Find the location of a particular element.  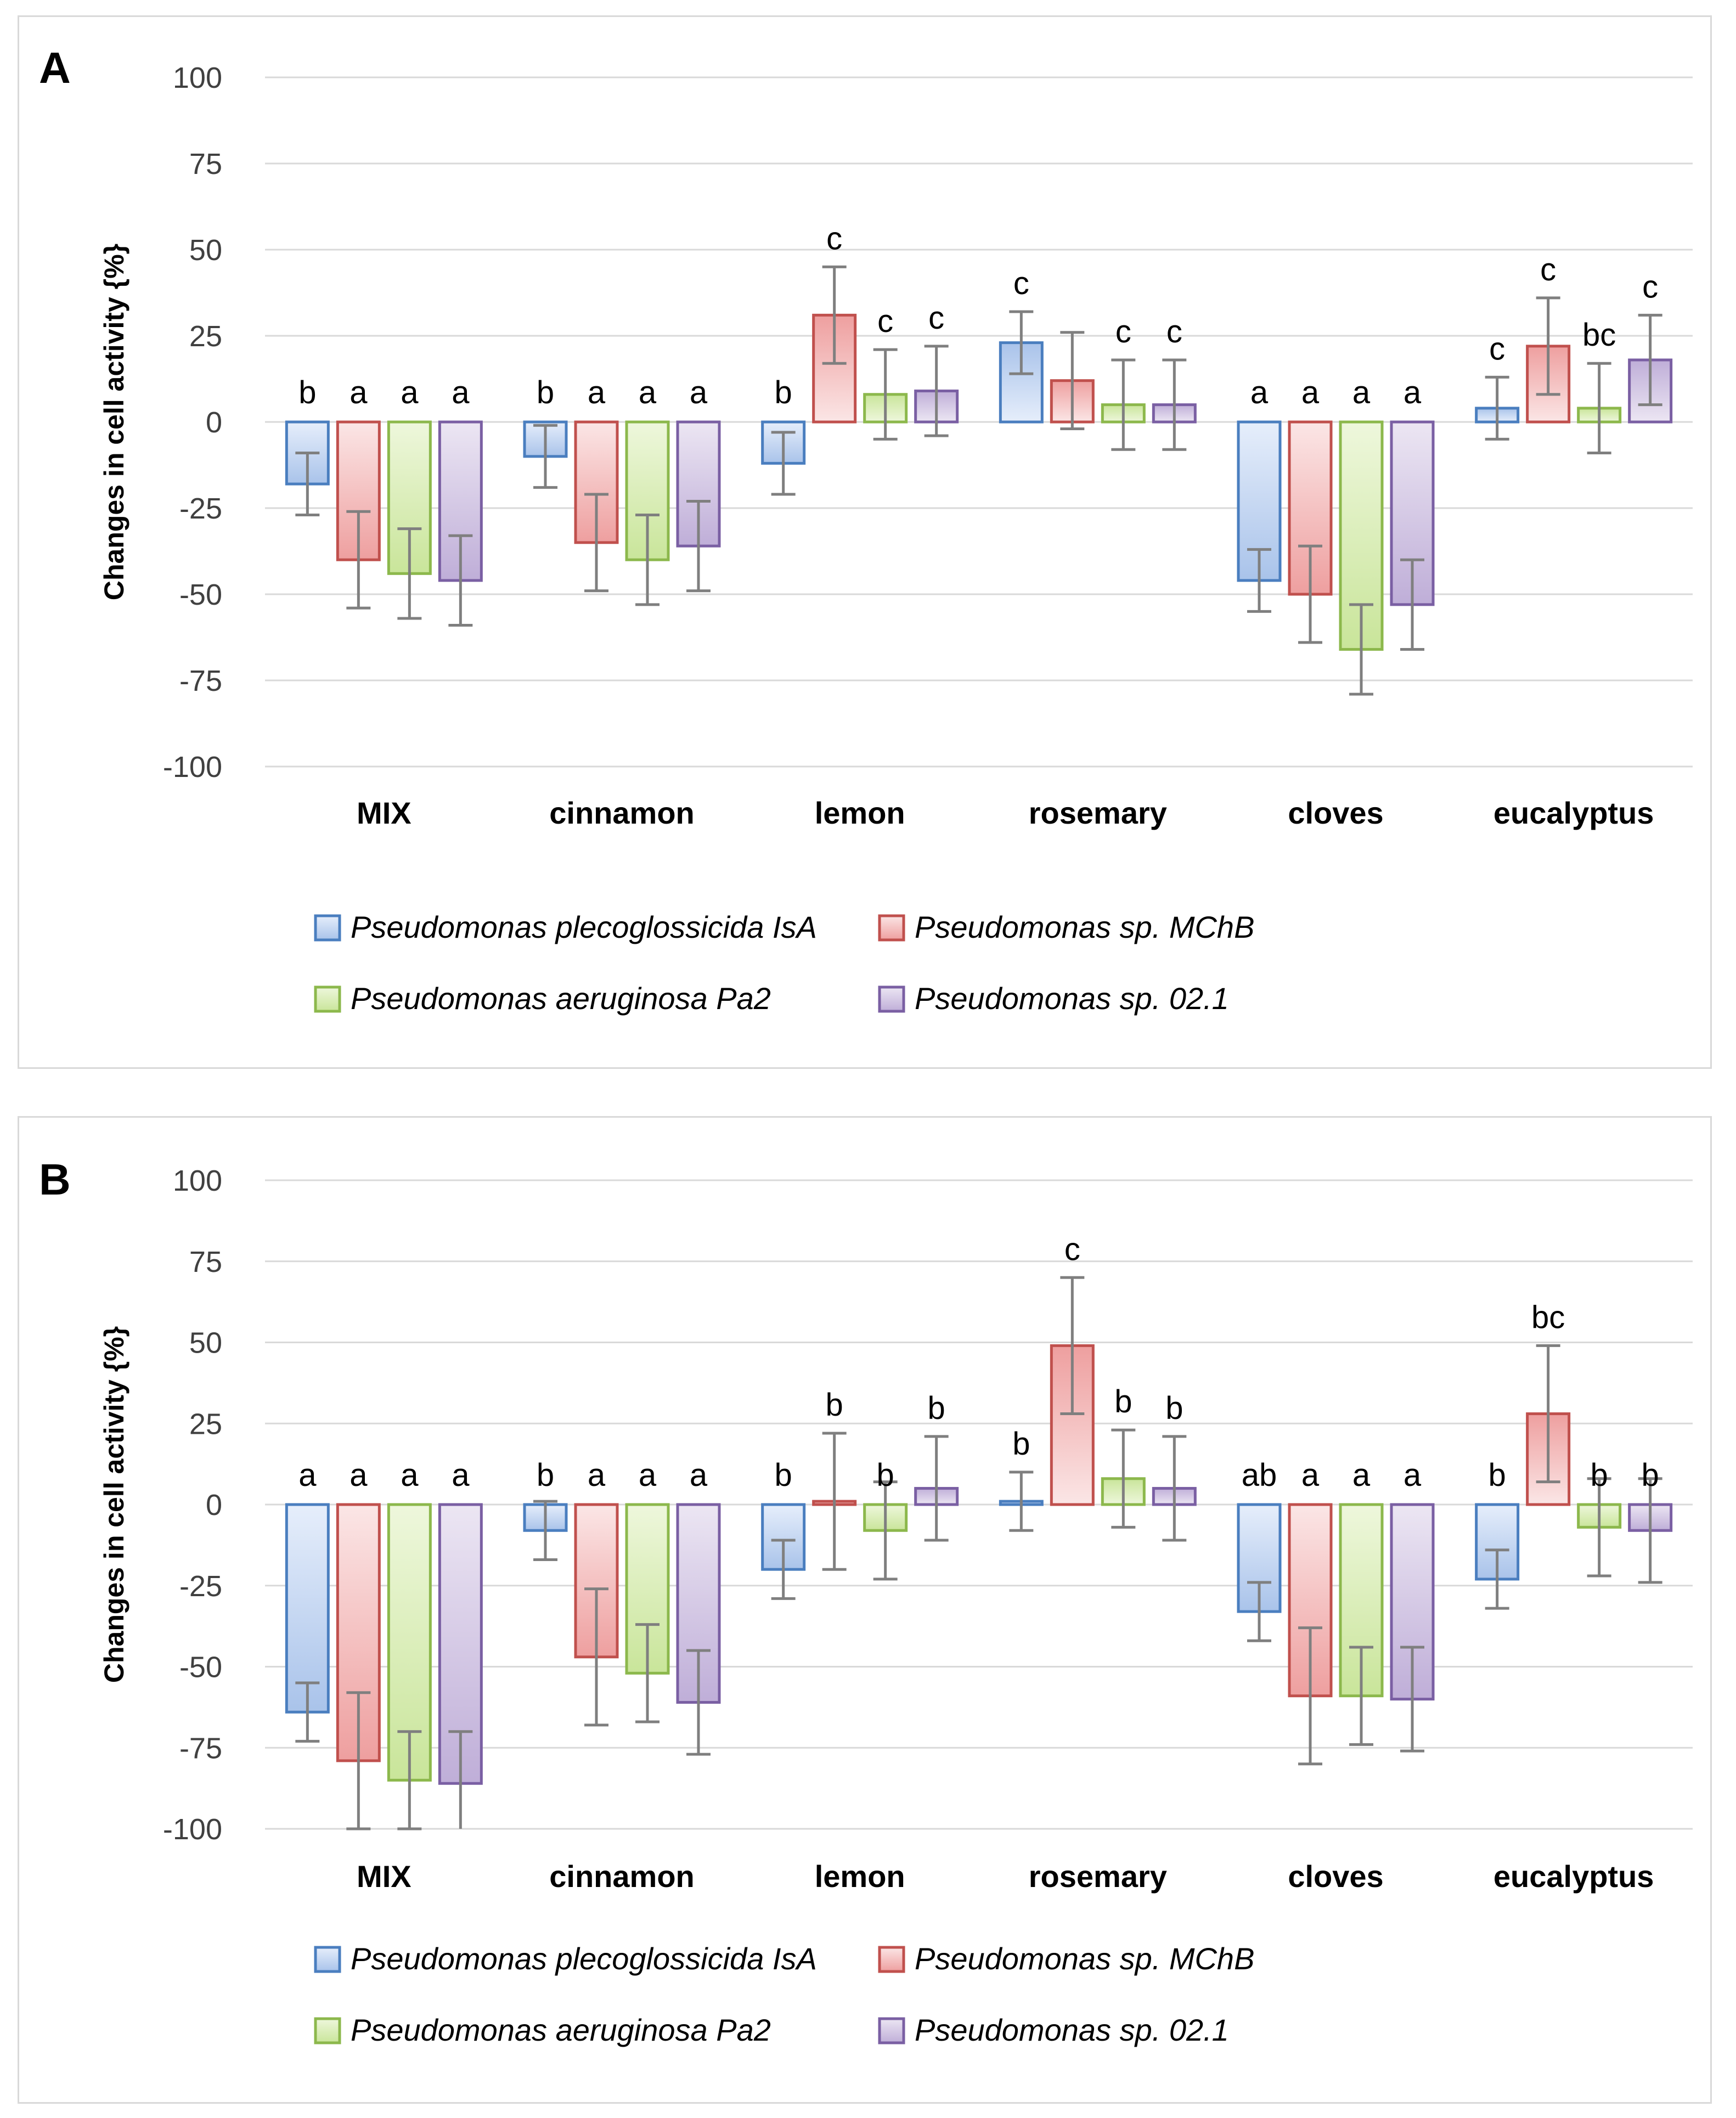

significance-label: ab is located at coordinates (1259, 1475).